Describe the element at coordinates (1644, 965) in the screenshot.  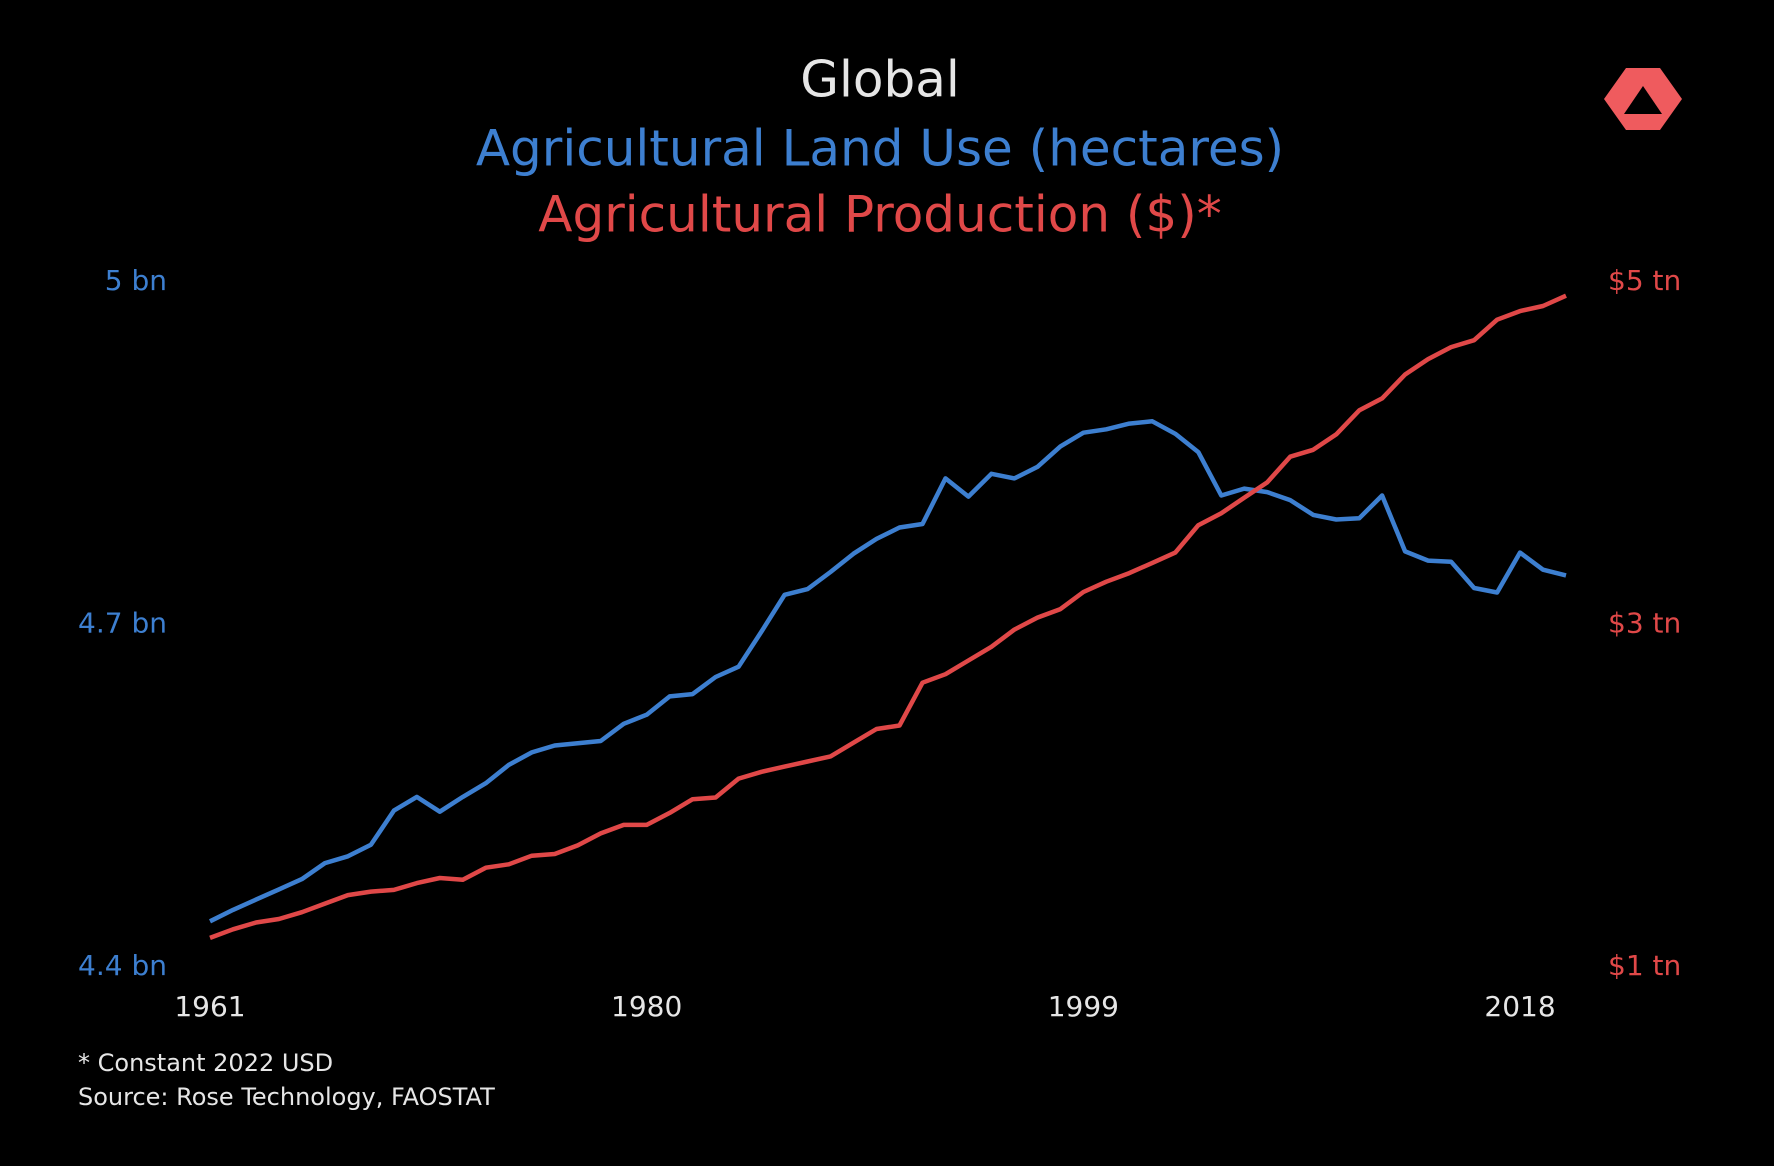
I see `y2-tick-label: $1 tn` at that location.